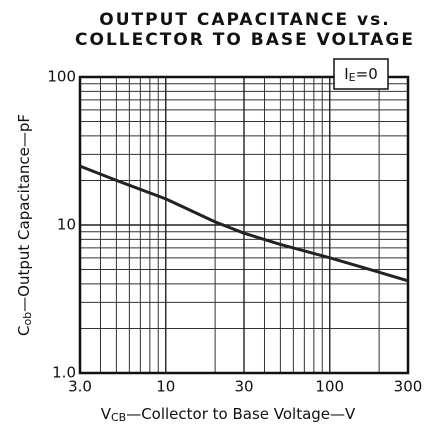 This screenshot has height=434, width=428. Describe the element at coordinates (245, 40) in the screenshot. I see `chart-title: COLLECTOR TO BASE VOLTAGE` at that location.